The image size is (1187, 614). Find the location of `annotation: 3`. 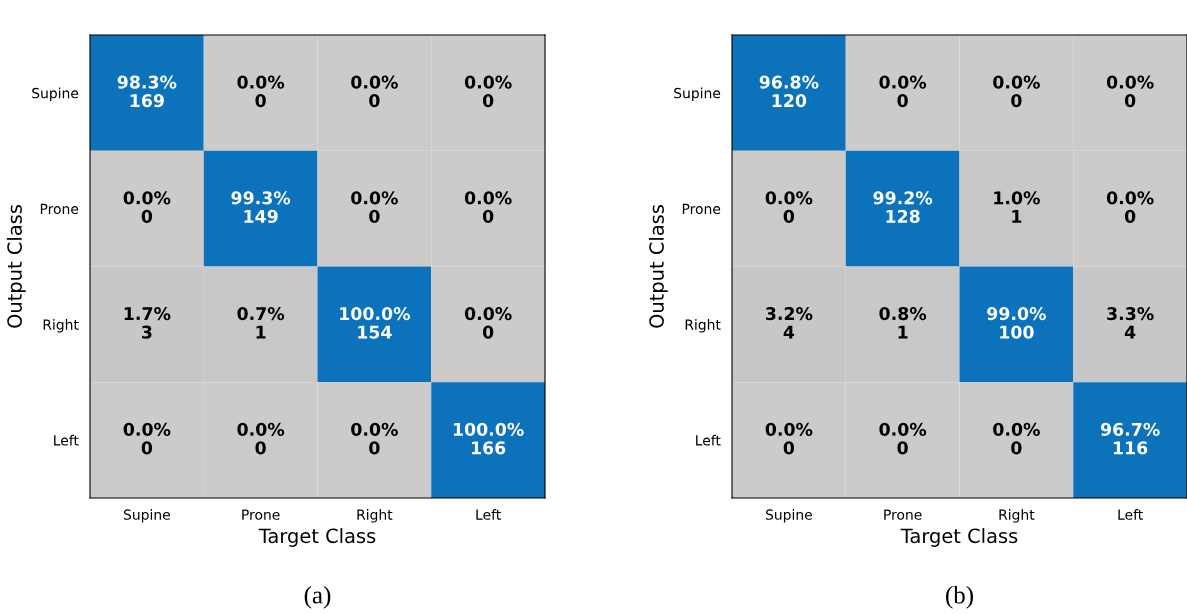

annotation: 3 is located at coordinates (147, 332).